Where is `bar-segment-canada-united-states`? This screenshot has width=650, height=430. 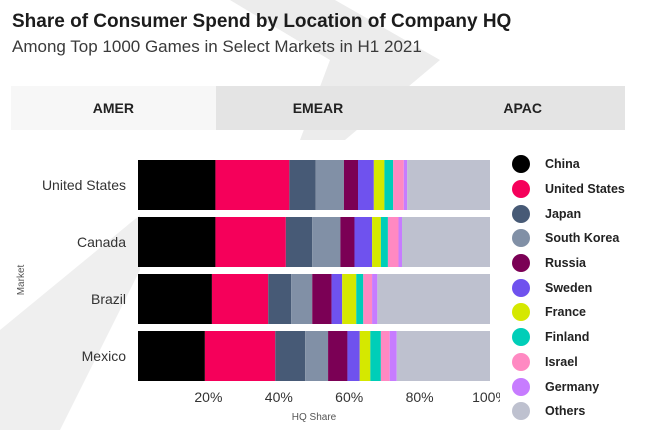 bar-segment-canada-united-states is located at coordinates (250, 242).